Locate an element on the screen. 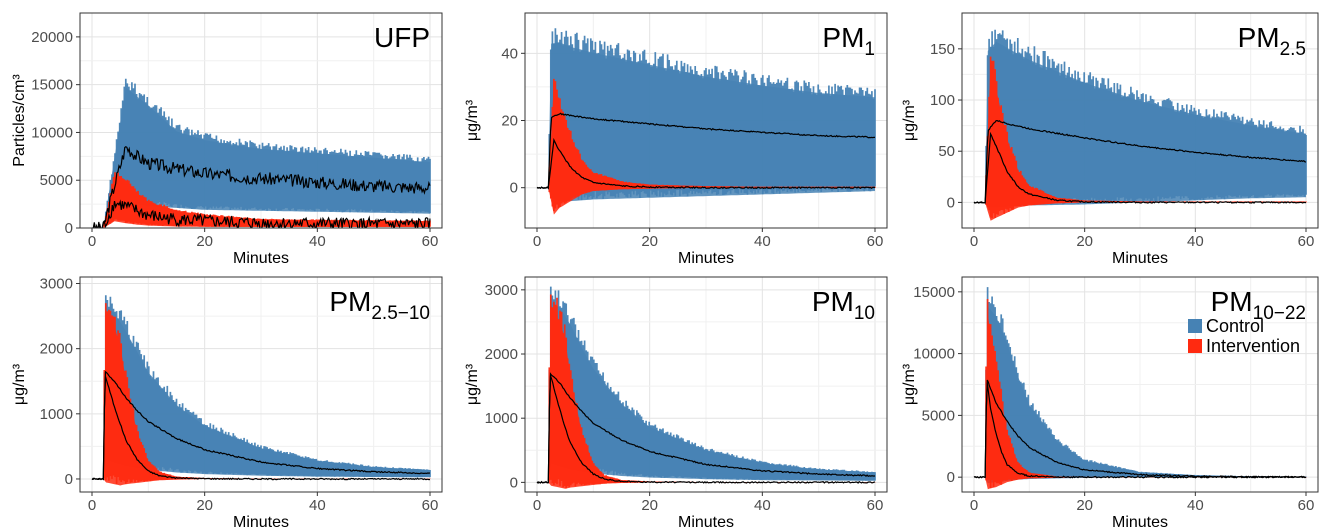 This screenshot has height=528, width=1328. panel-title-main: UFP is located at coordinates (402, 37).